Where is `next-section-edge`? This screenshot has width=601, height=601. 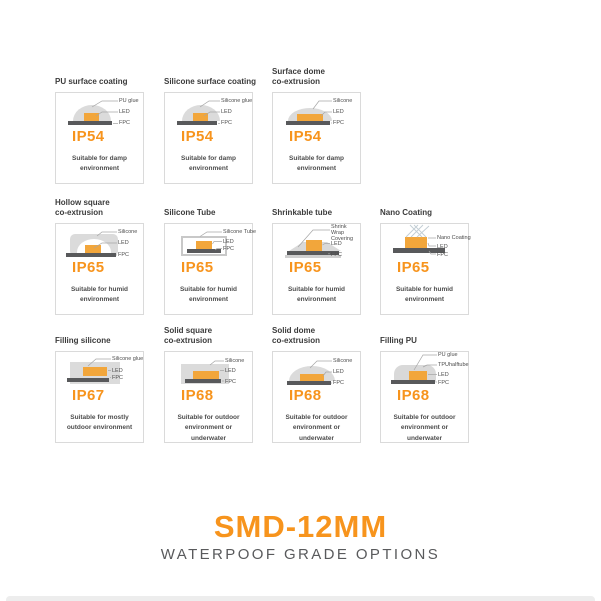
next-section-edge is located at coordinates (300, 598).